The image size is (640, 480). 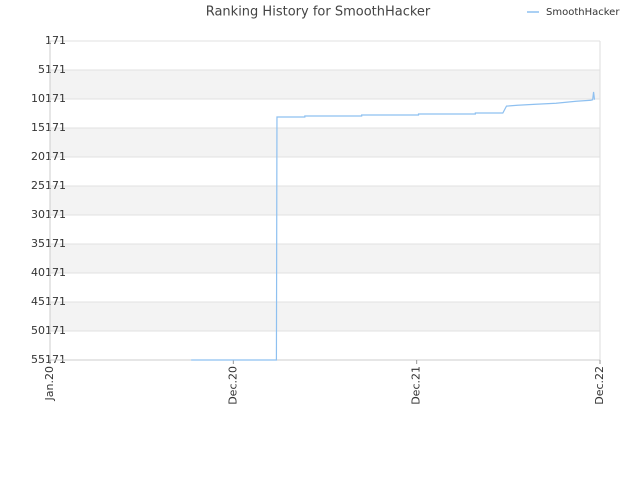 I want to click on y-tick-label: 40171, so click(x=48, y=272).